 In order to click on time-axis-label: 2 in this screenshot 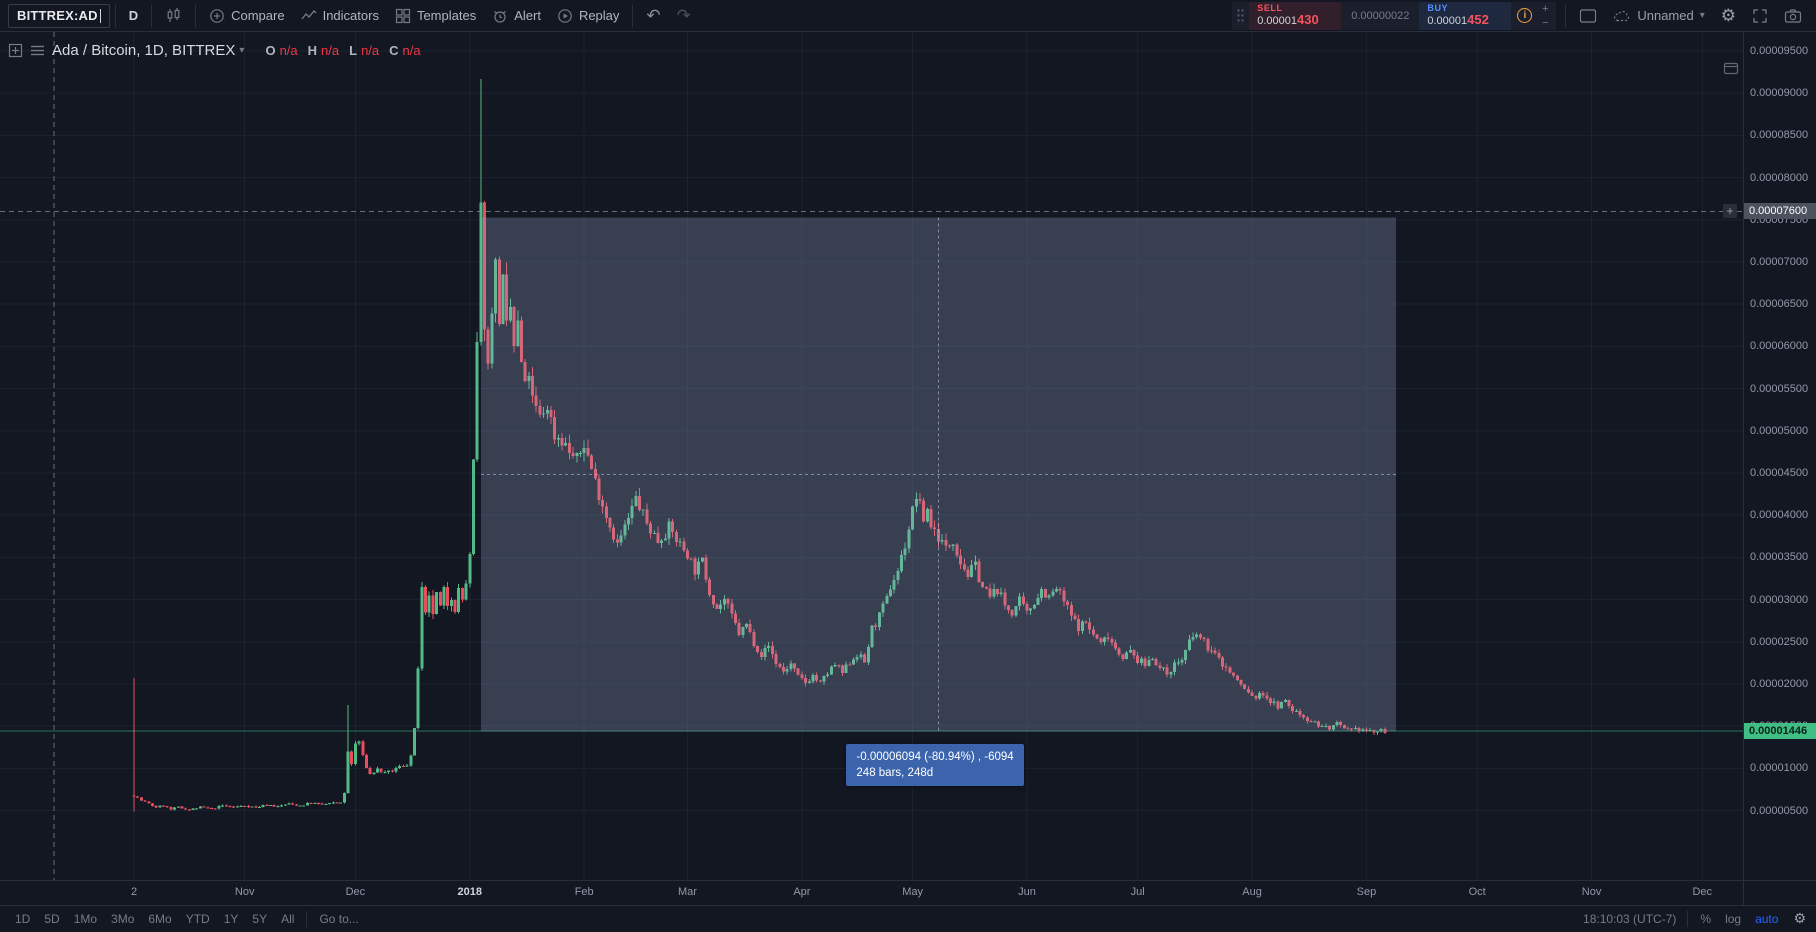, I will do `click(134, 892)`.